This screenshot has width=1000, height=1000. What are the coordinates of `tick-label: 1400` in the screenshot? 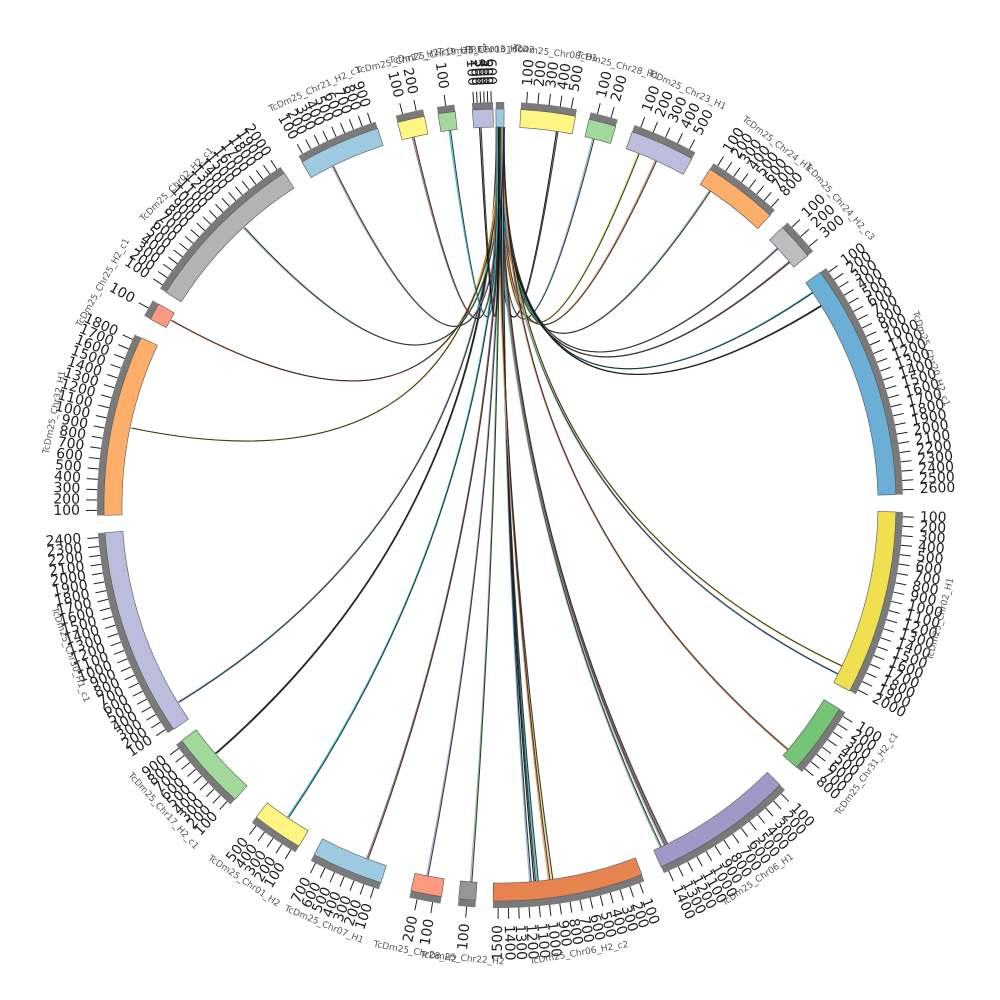 It's located at (509, 943).